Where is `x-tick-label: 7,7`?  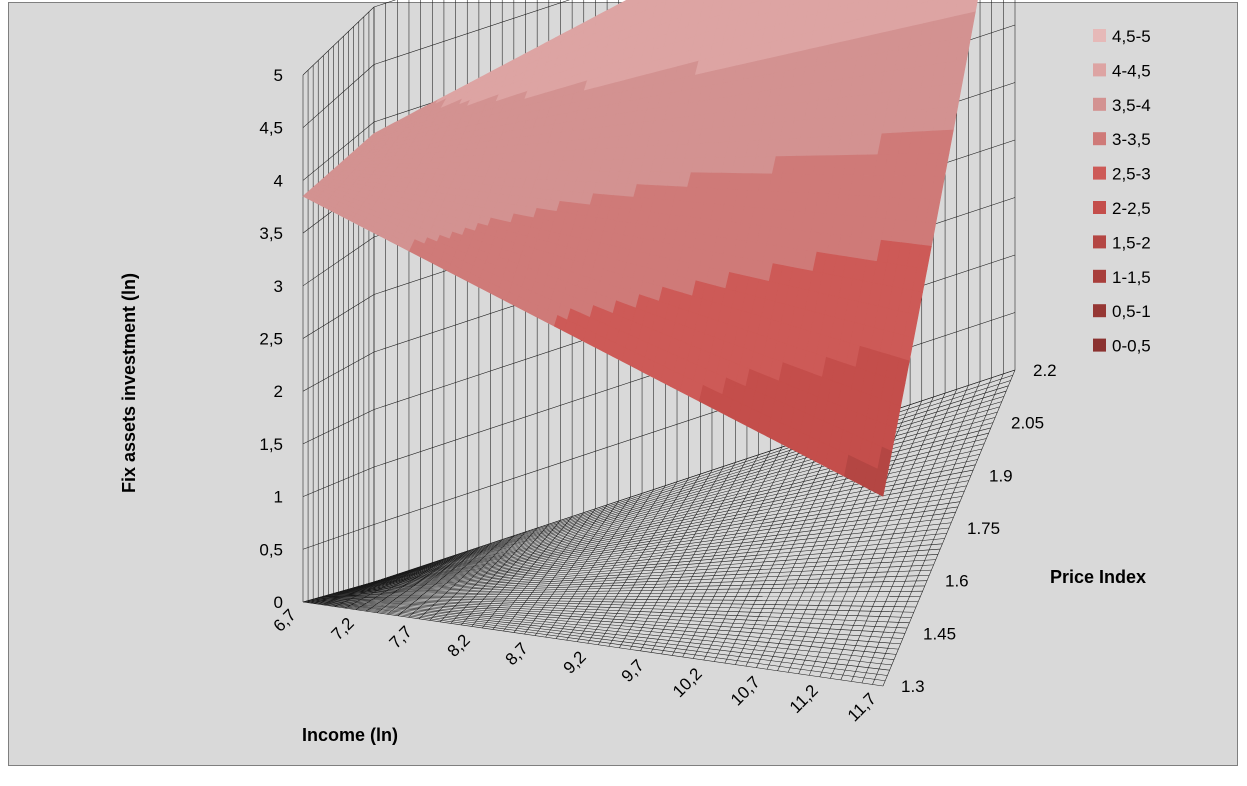
x-tick-label: 7,7 is located at coordinates (401, 637).